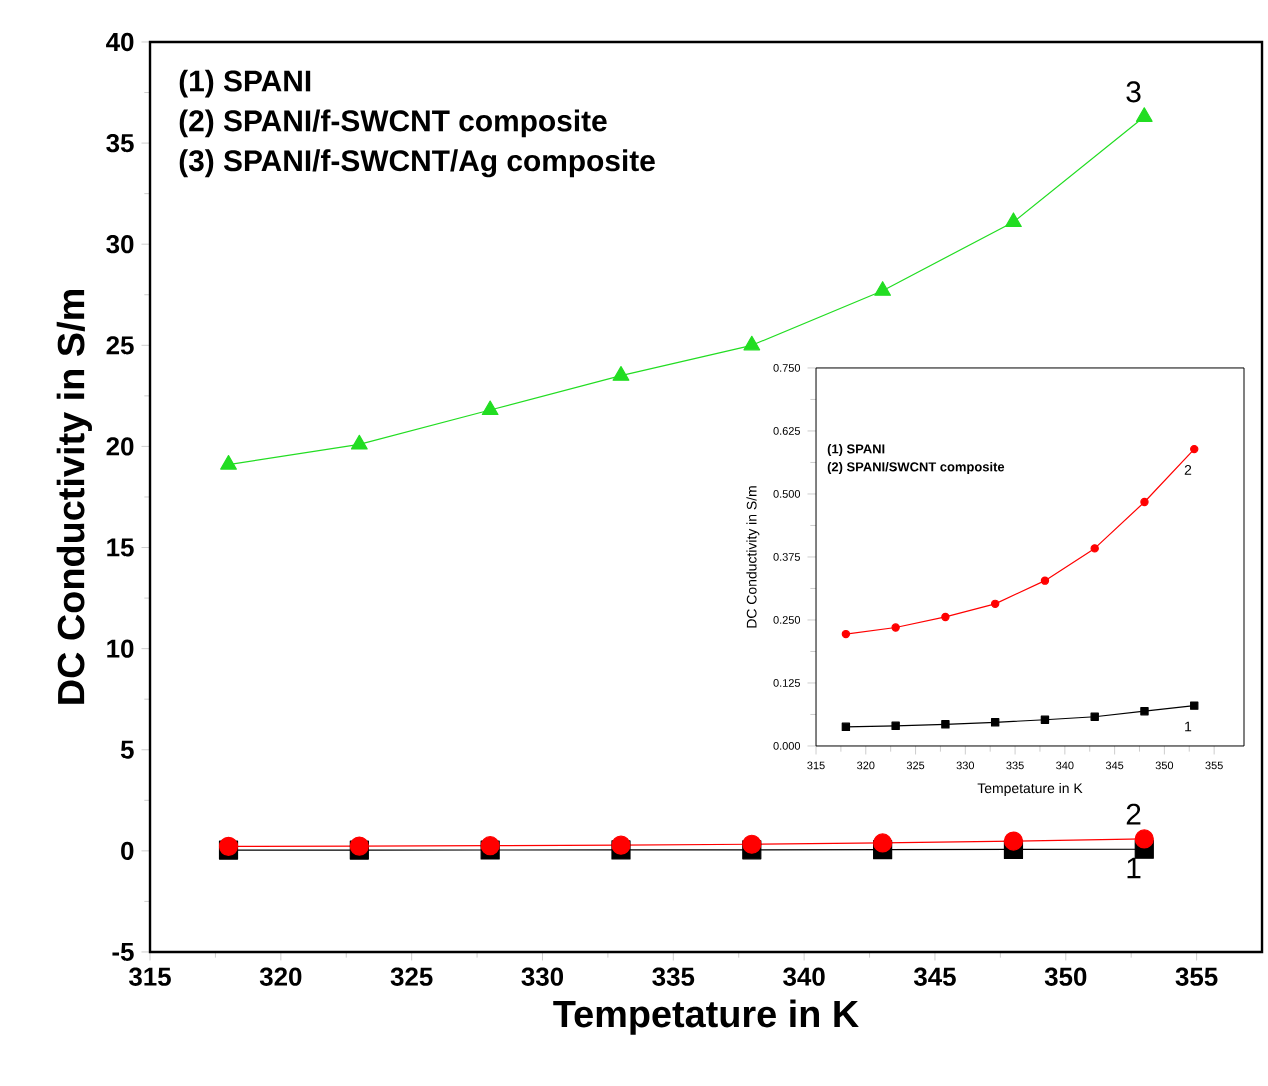 The image size is (1268, 1086). What do you see at coordinates (123, 951) in the screenshot?
I see `y-tick-label: -5` at bounding box center [123, 951].